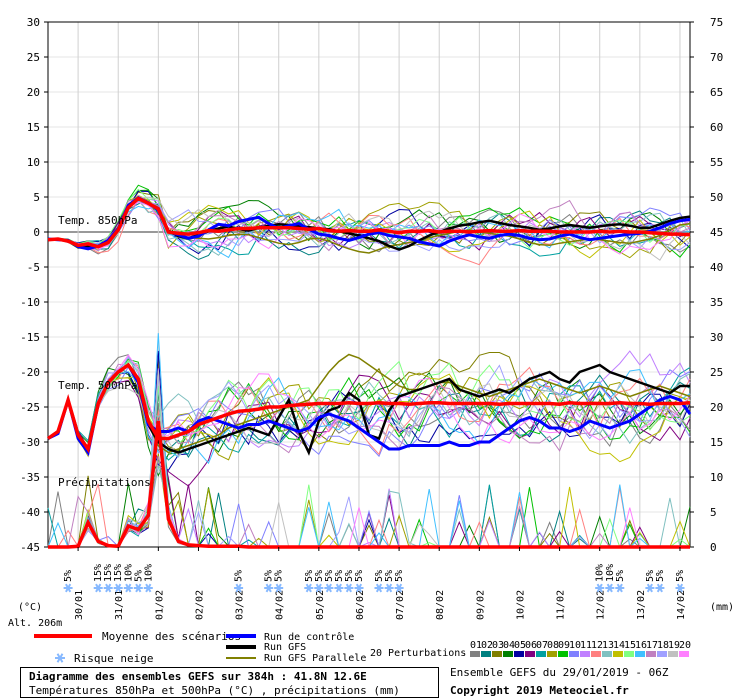  I want to click on pert-id-label: 03, so click(498, 645).